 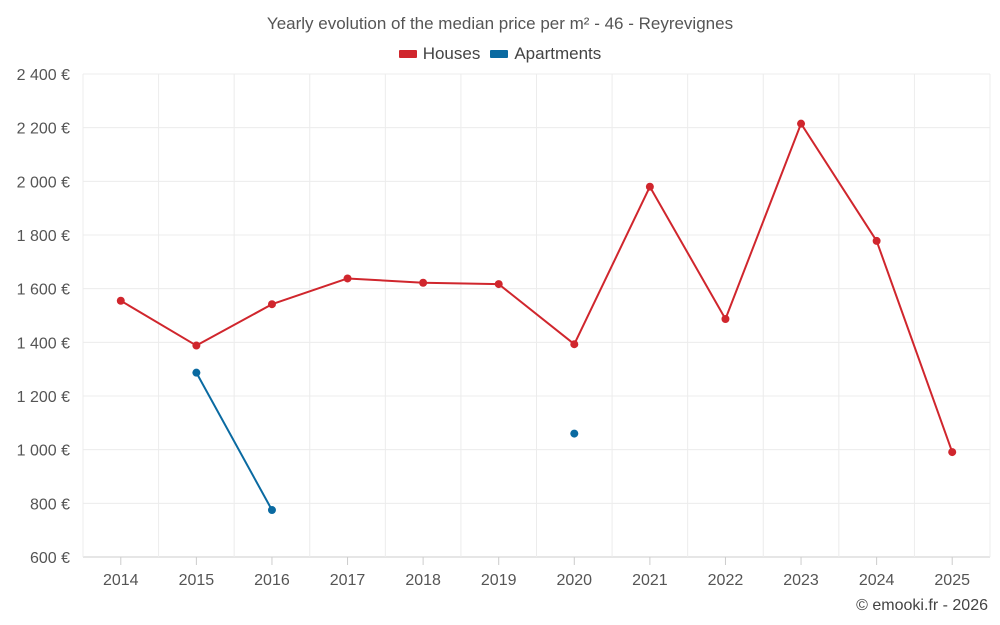 I want to click on x-tick-label: 2024, so click(x=877, y=580).